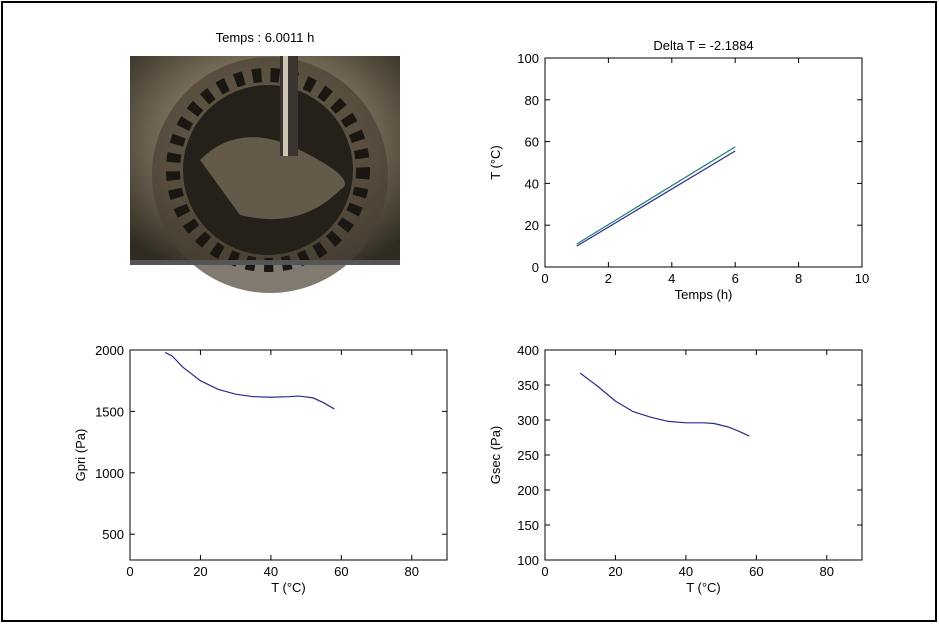 Image resolution: width=939 pixels, height=629 pixels. Describe the element at coordinates (703, 45) in the screenshot. I see `chart-title: Delta T = -2.1884` at that location.